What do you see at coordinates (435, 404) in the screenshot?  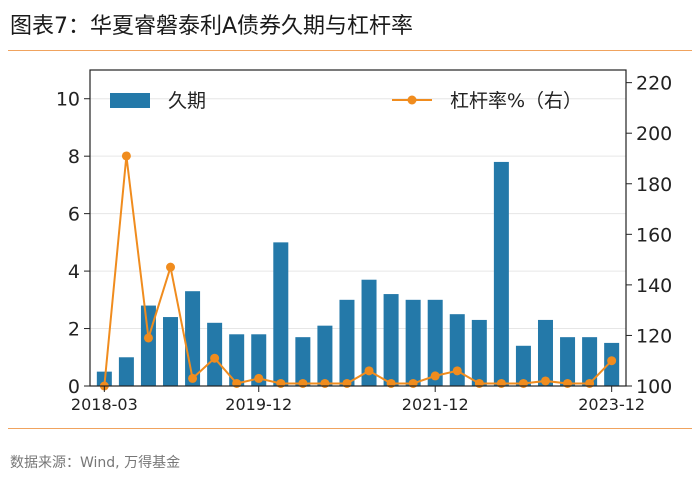 I see `x-tick-label: 2021-12` at bounding box center [435, 404].